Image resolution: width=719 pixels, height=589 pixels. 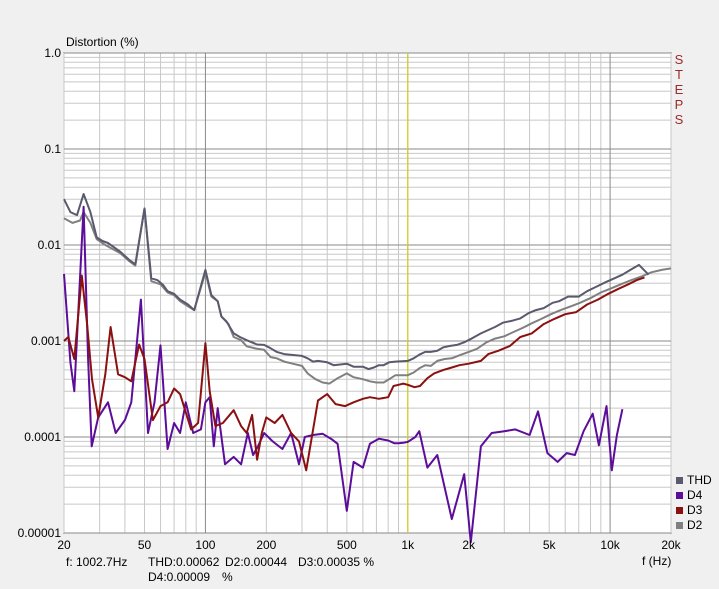 I want to click on y-axis-title: Distortion (%), so click(x=102, y=42).